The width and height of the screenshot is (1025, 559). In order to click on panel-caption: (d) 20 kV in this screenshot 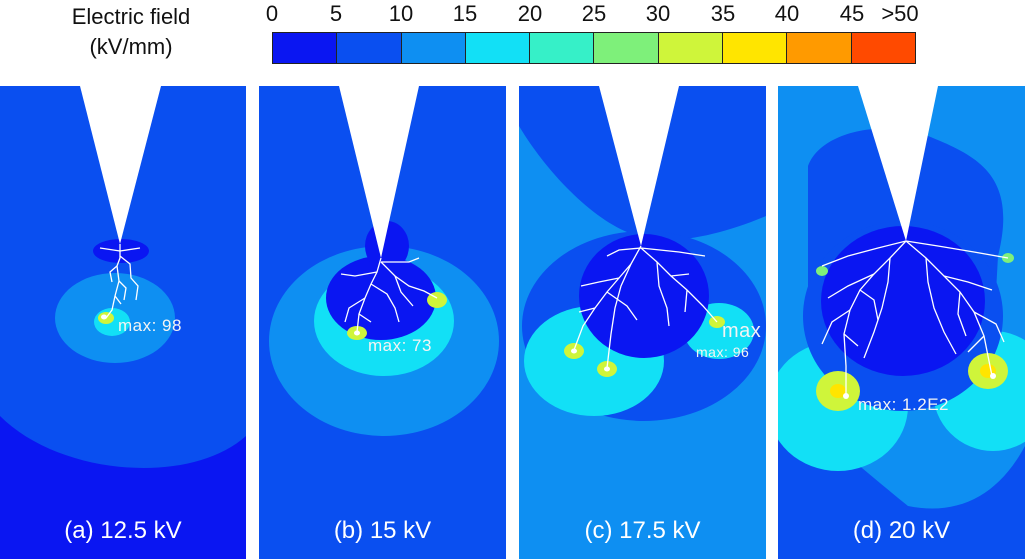, I will do `click(901, 530)`.